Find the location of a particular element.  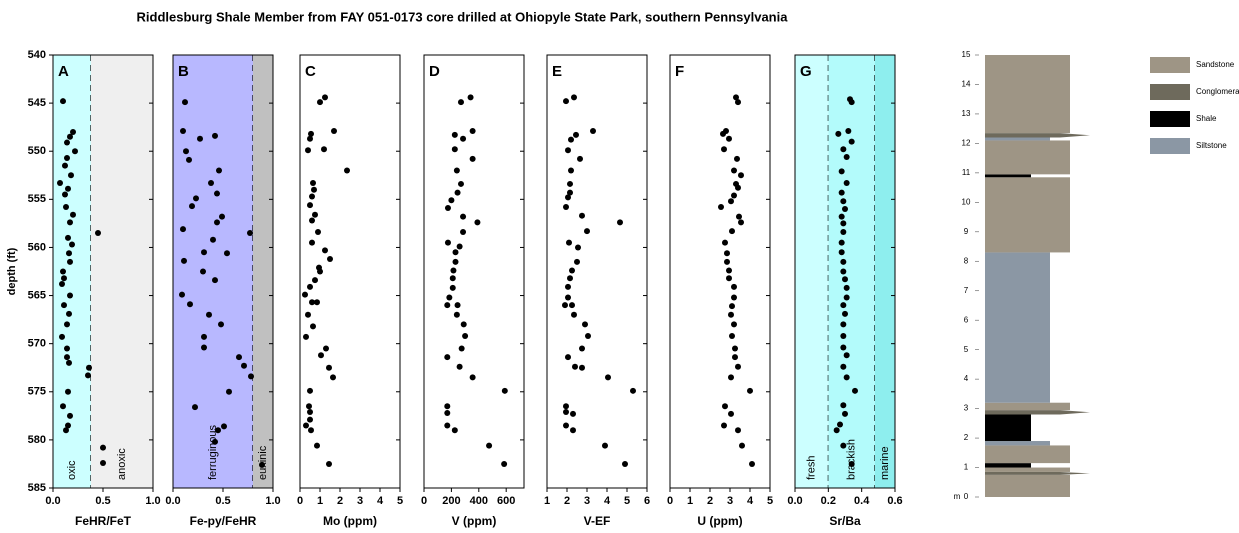

x-tick-label: 0.5 is located at coordinates (222, 501).